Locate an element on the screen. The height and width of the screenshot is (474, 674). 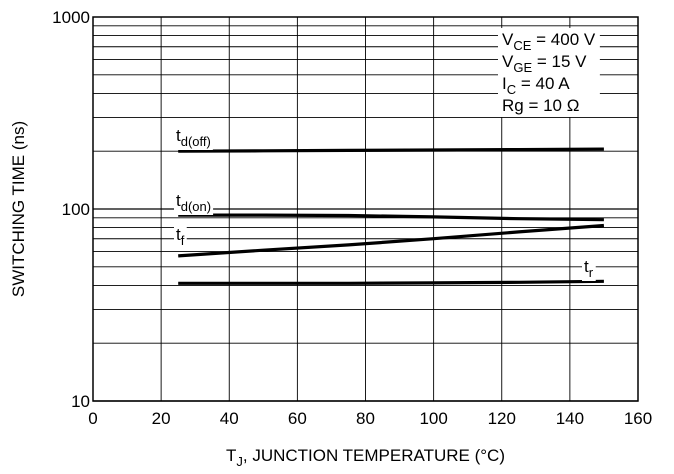
x-tick-labels: 0 20 40 60 80 100 120 140 160 is located at coordinates (370, 418).